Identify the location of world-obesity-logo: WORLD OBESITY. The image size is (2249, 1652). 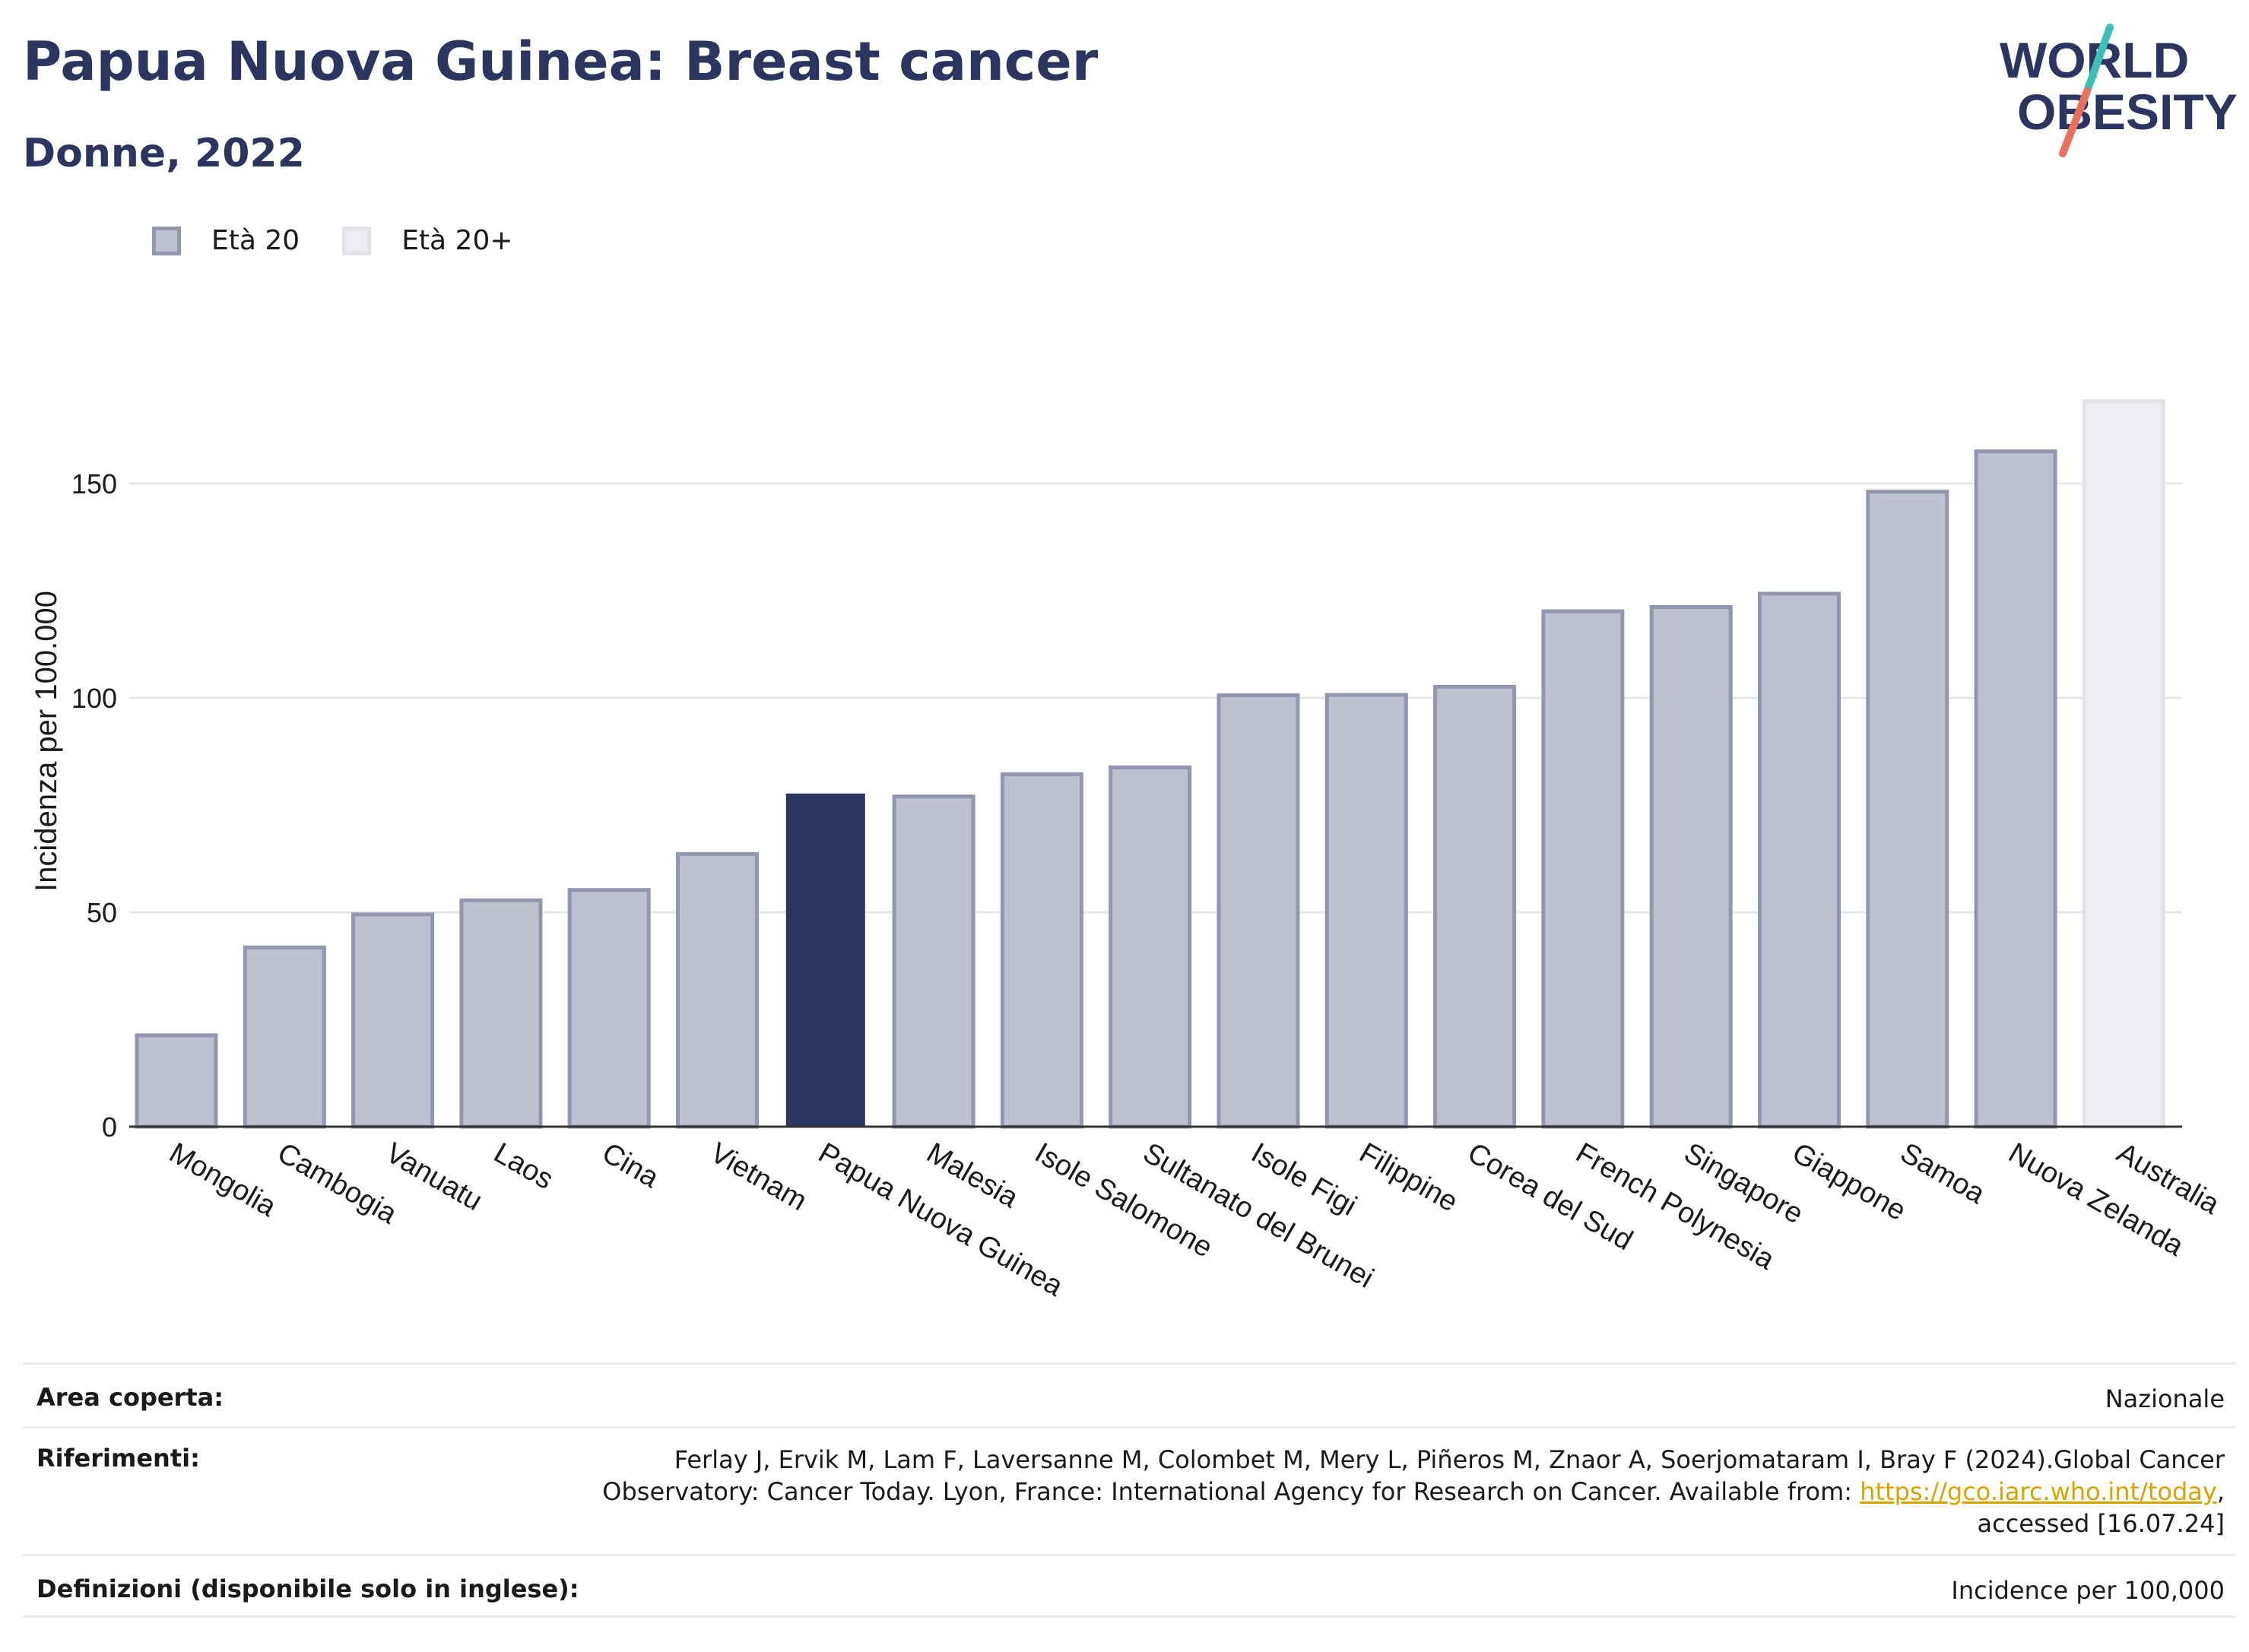
(2117, 91).